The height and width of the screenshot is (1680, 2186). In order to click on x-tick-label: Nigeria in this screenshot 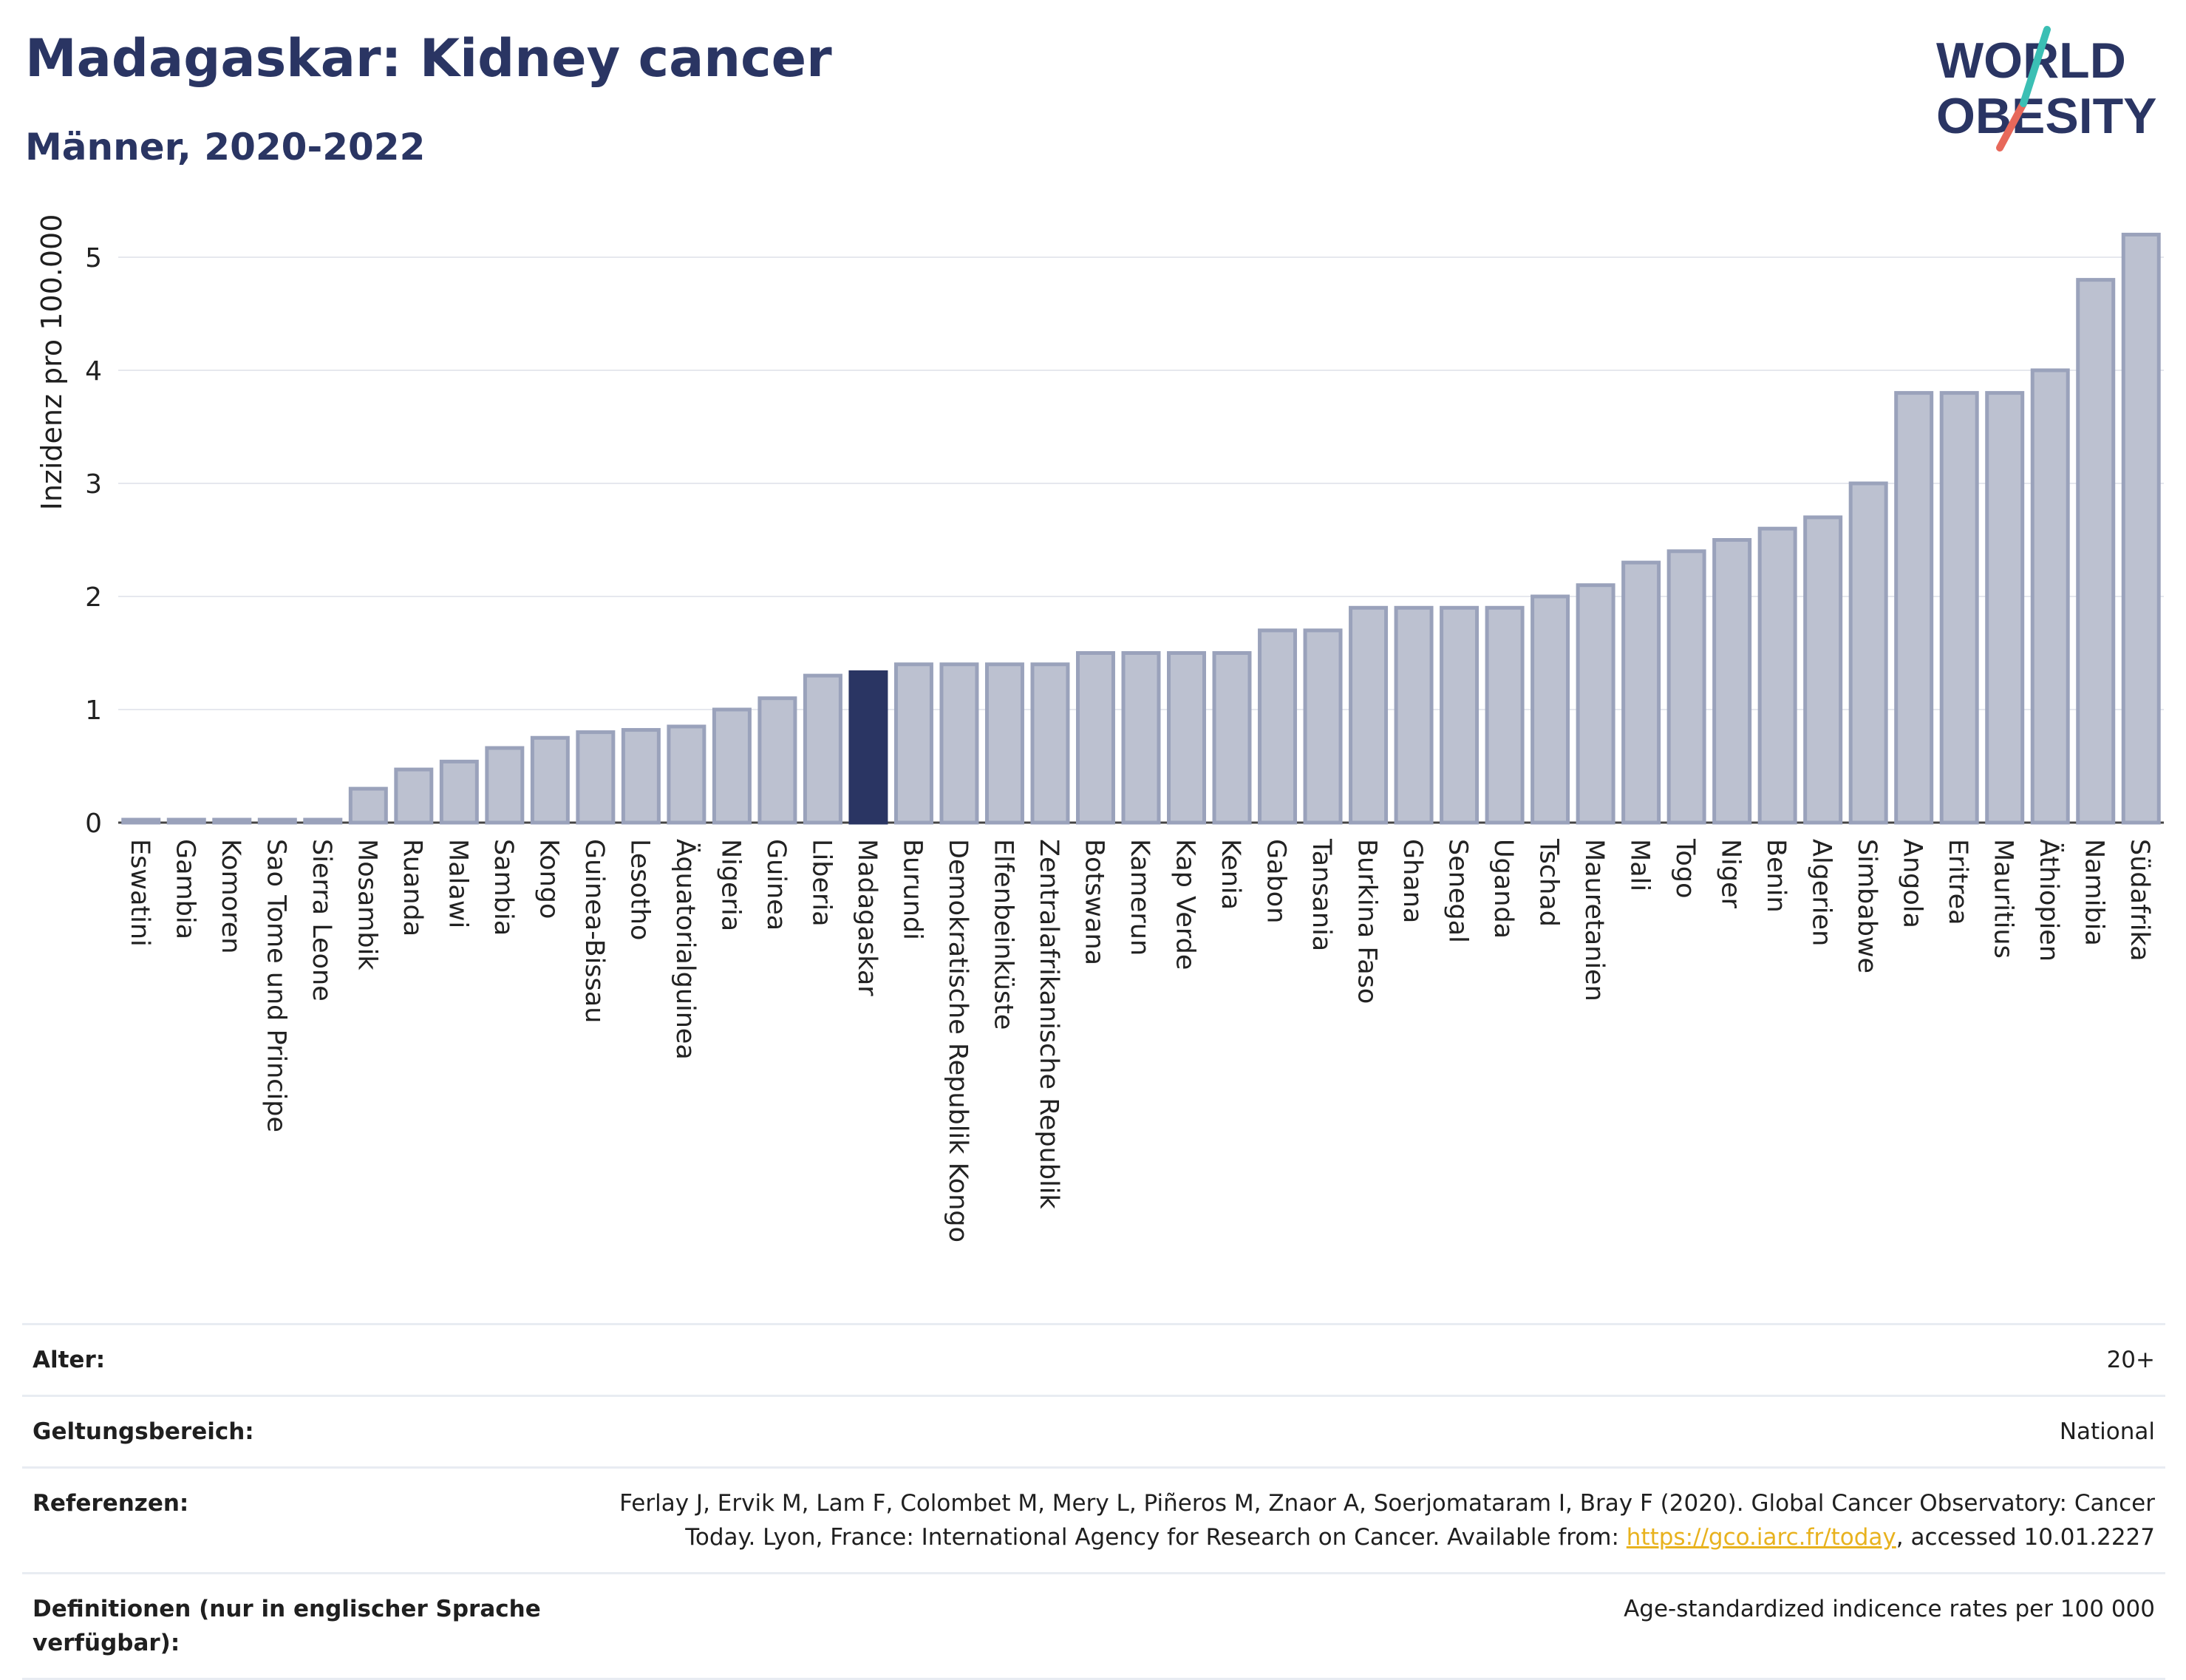, I will do `click(730, 885)`.